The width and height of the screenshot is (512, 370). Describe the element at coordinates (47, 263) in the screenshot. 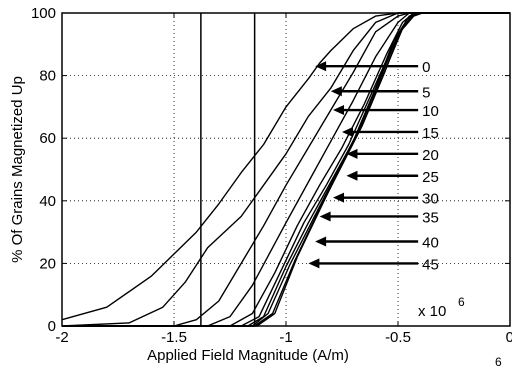

I see `y-tick-label: 20` at that location.